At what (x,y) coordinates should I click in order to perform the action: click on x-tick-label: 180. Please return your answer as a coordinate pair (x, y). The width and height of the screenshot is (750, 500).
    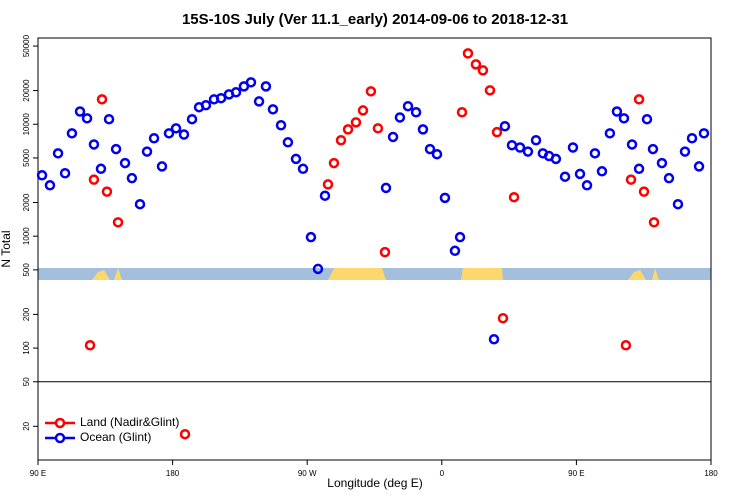
    Looking at the image, I should click on (711, 473).